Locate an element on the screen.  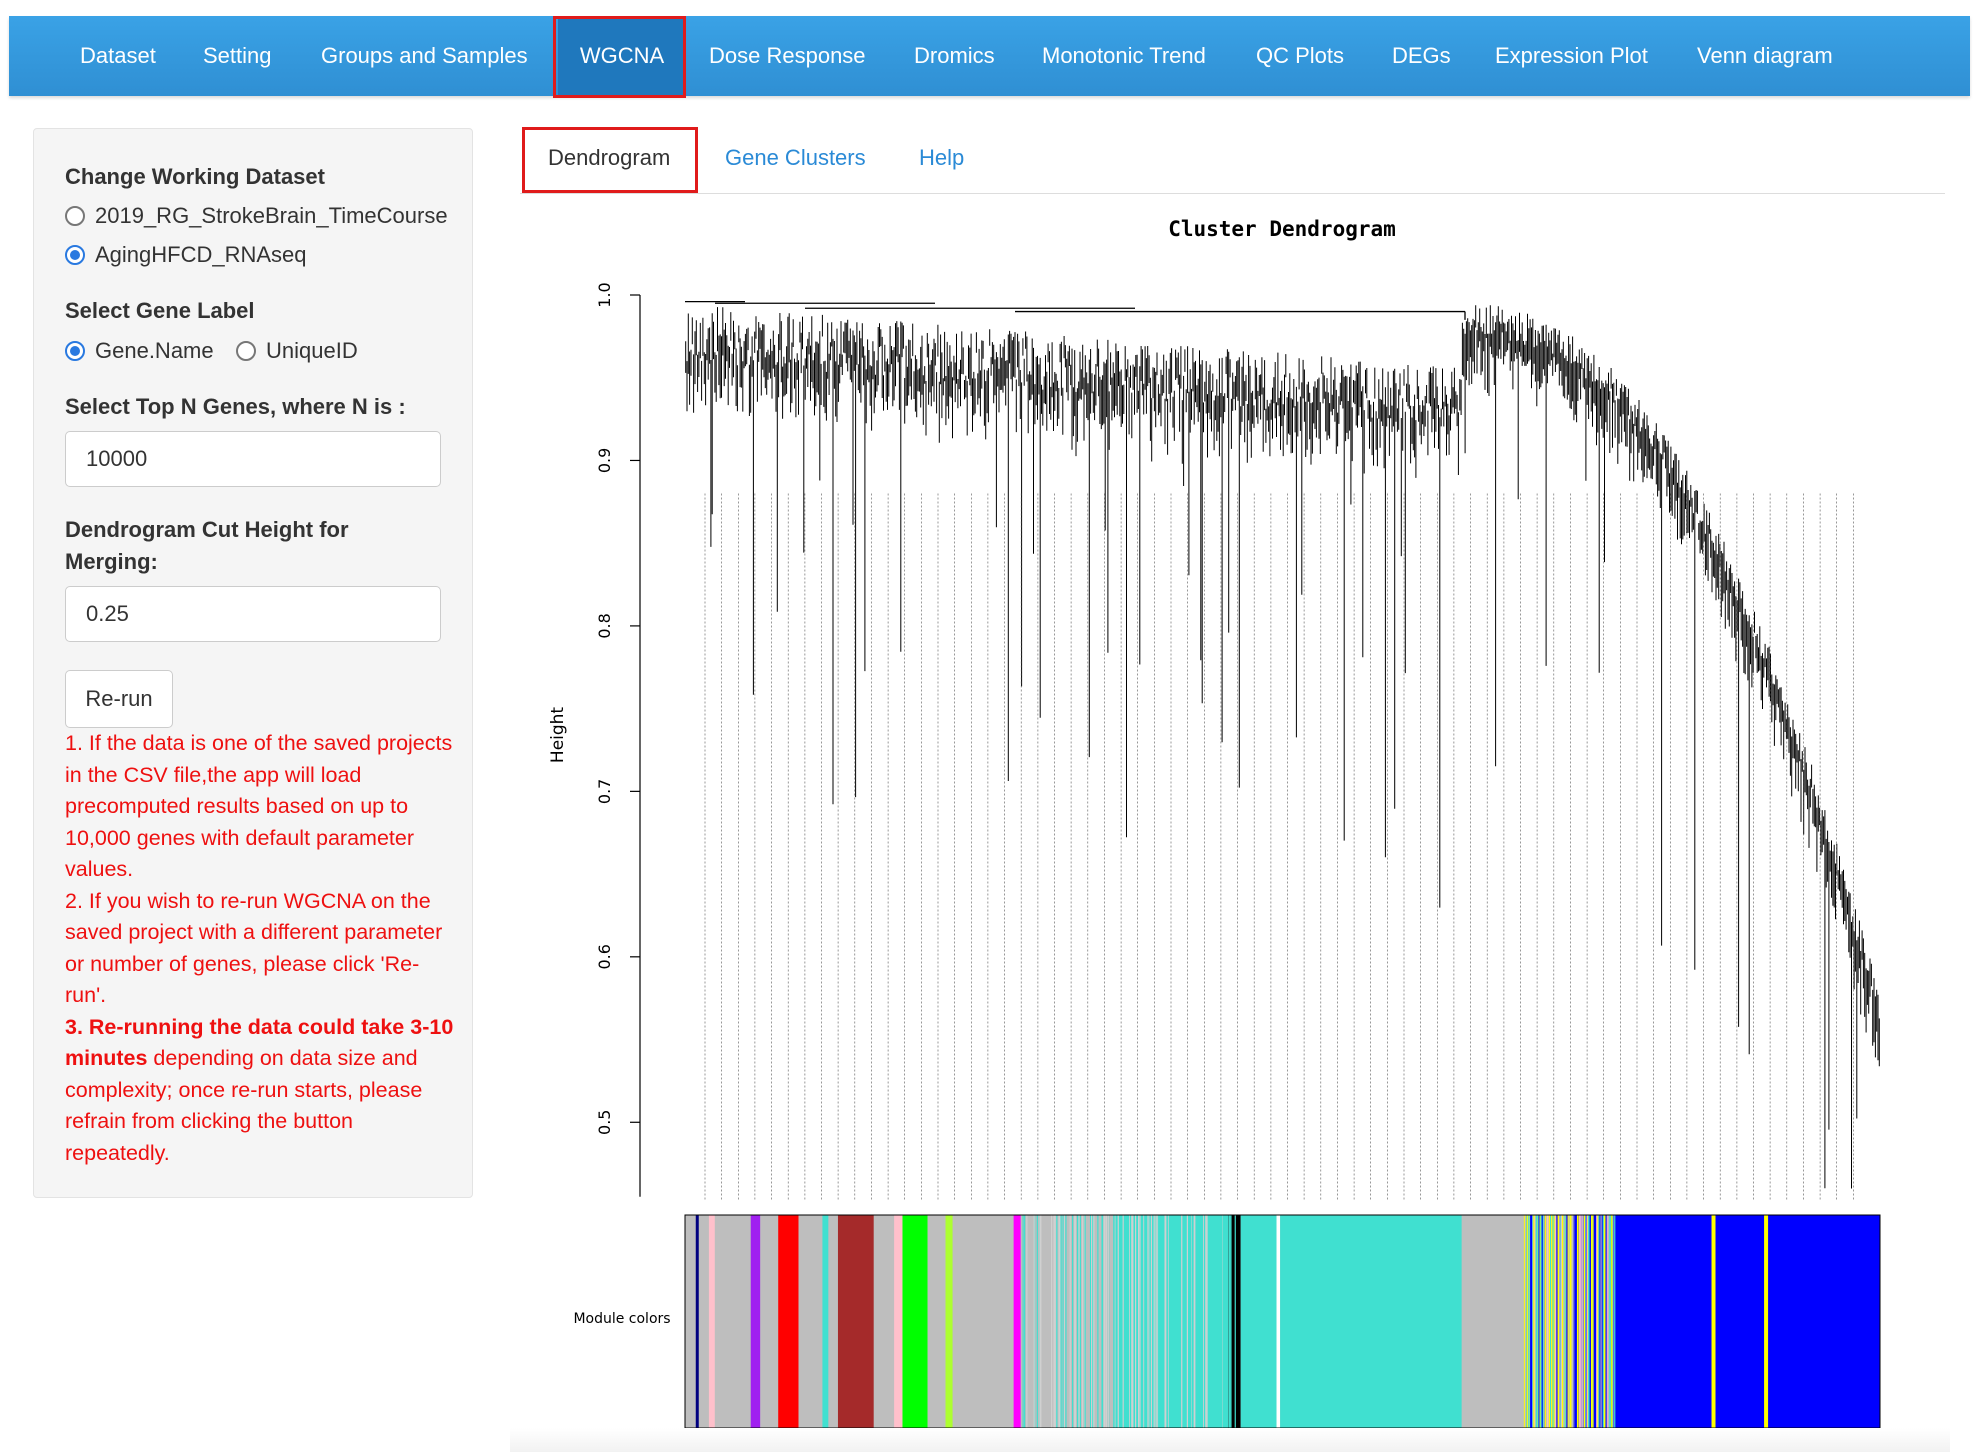
nav-dataset: Dataset is located at coordinates (118, 55).